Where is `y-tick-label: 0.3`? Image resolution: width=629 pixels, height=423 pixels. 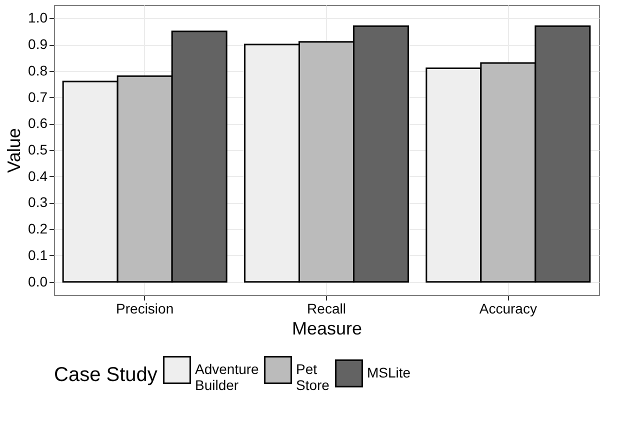 y-tick-label: 0.3 is located at coordinates (38, 202).